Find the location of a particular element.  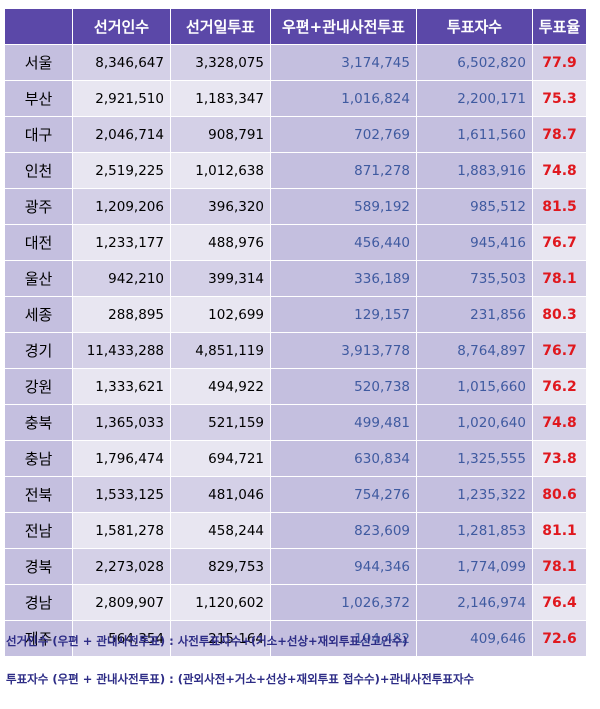

header-row: 선거인수 선거일투표 우편+관내사전투표 투표자수 투표율 is located at coordinates (295, 26).